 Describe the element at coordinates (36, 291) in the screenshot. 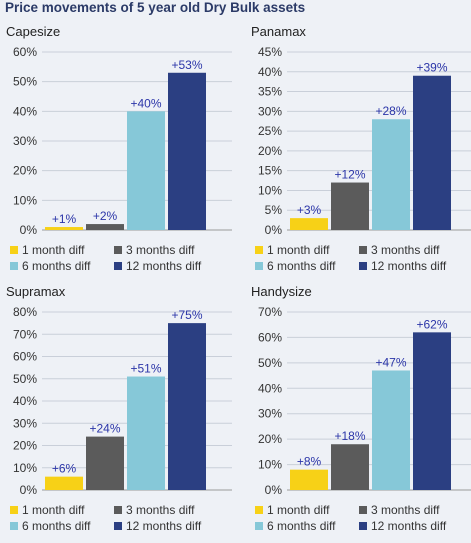

I see `chart-title: Supramax` at that location.